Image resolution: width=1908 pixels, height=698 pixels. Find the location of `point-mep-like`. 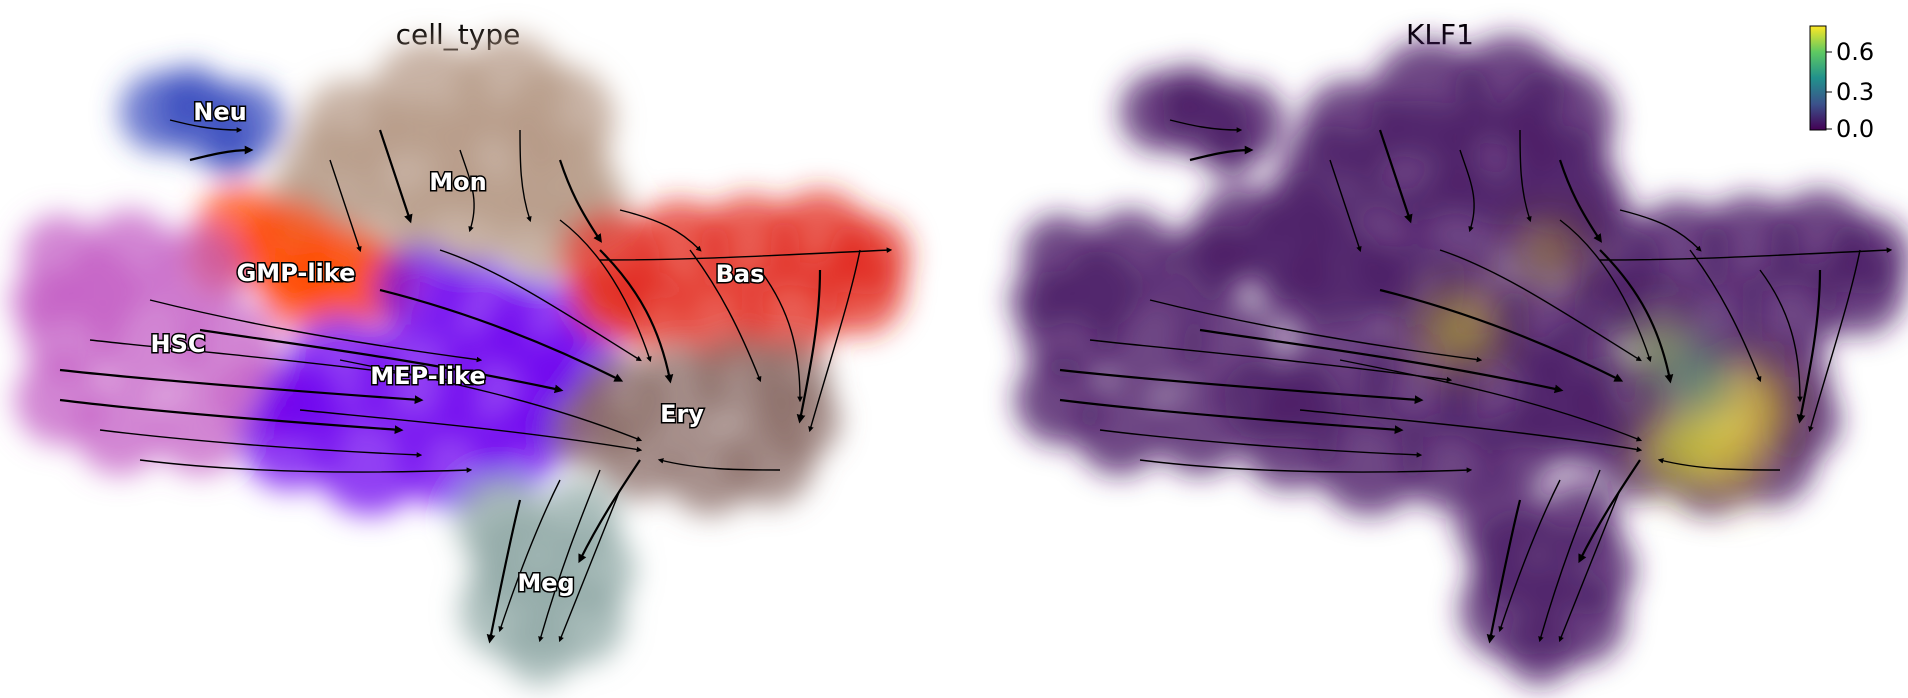

point-mep-like is located at coordinates (300, 400).